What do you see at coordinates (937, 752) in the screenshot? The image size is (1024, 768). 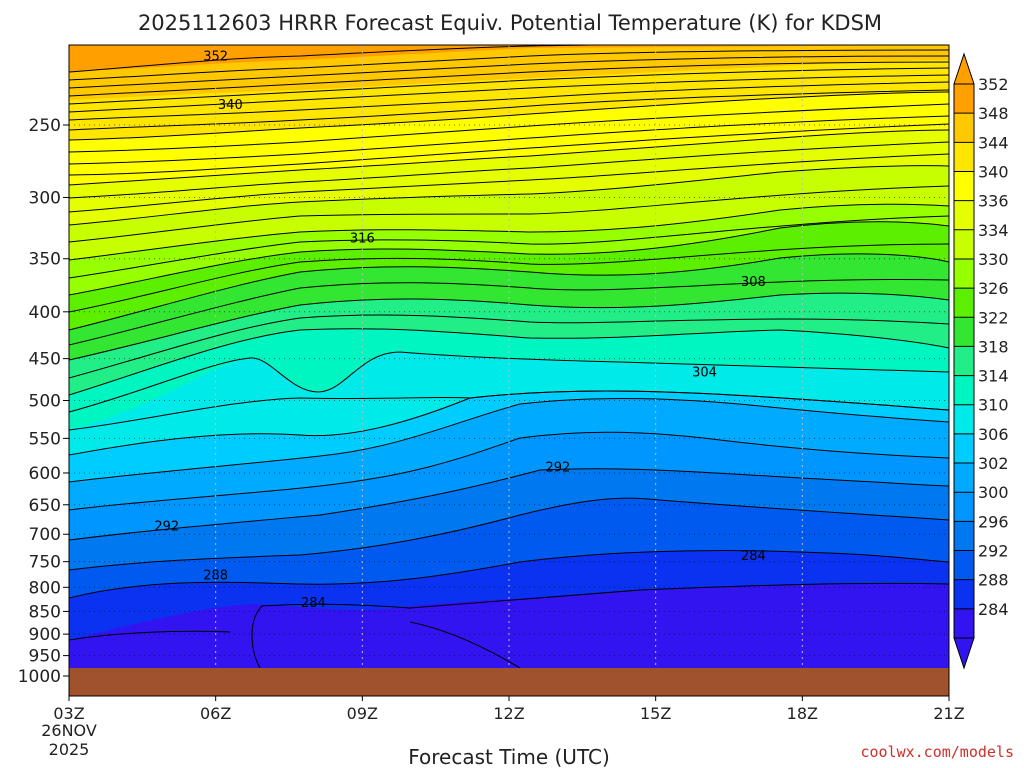 I see `site-credit: coolwx.com/models` at bounding box center [937, 752].